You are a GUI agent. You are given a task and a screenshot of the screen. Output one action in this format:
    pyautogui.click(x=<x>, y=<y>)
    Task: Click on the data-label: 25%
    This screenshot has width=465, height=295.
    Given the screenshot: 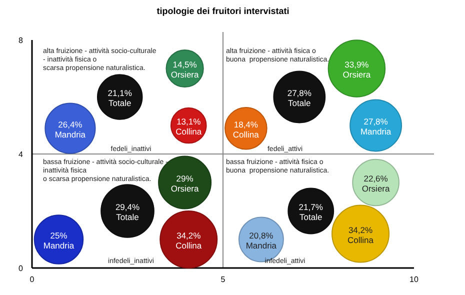 What is the action you would take?
    pyautogui.click(x=59, y=235)
    